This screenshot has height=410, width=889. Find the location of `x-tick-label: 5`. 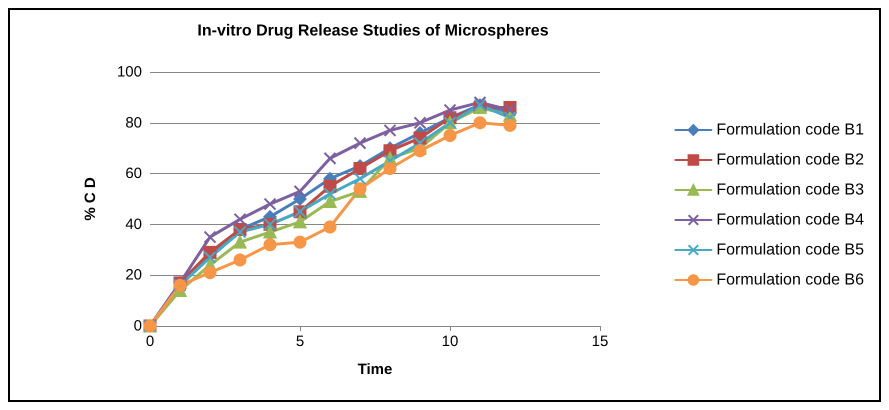

x-tick-label: 5 is located at coordinates (300, 341).